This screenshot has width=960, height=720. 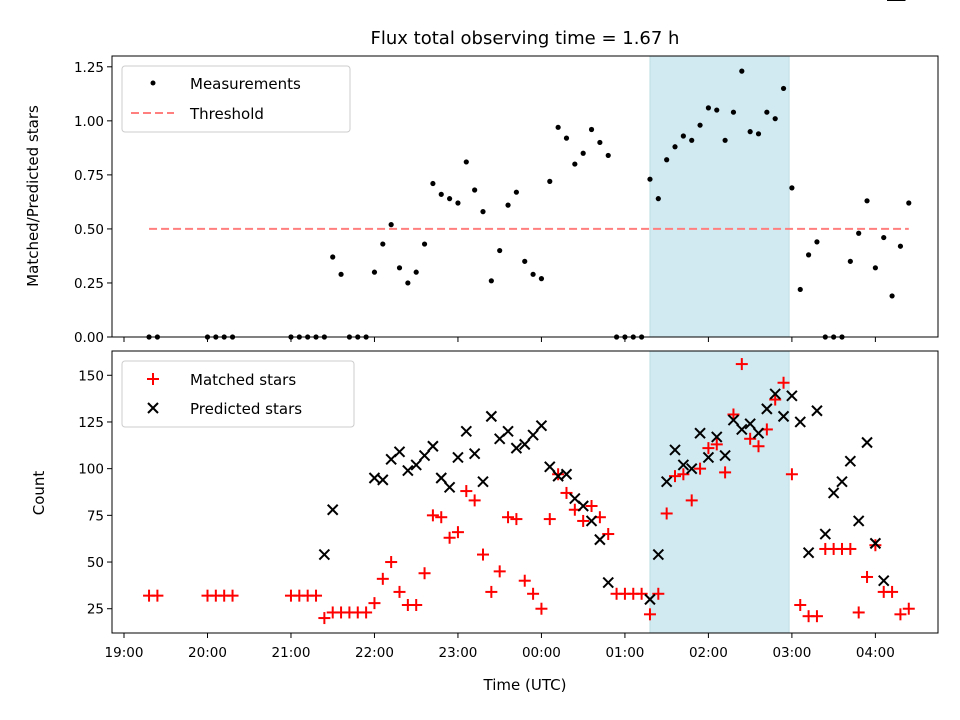 I want to click on legend-measurements-label: Measurements, so click(x=245, y=84).